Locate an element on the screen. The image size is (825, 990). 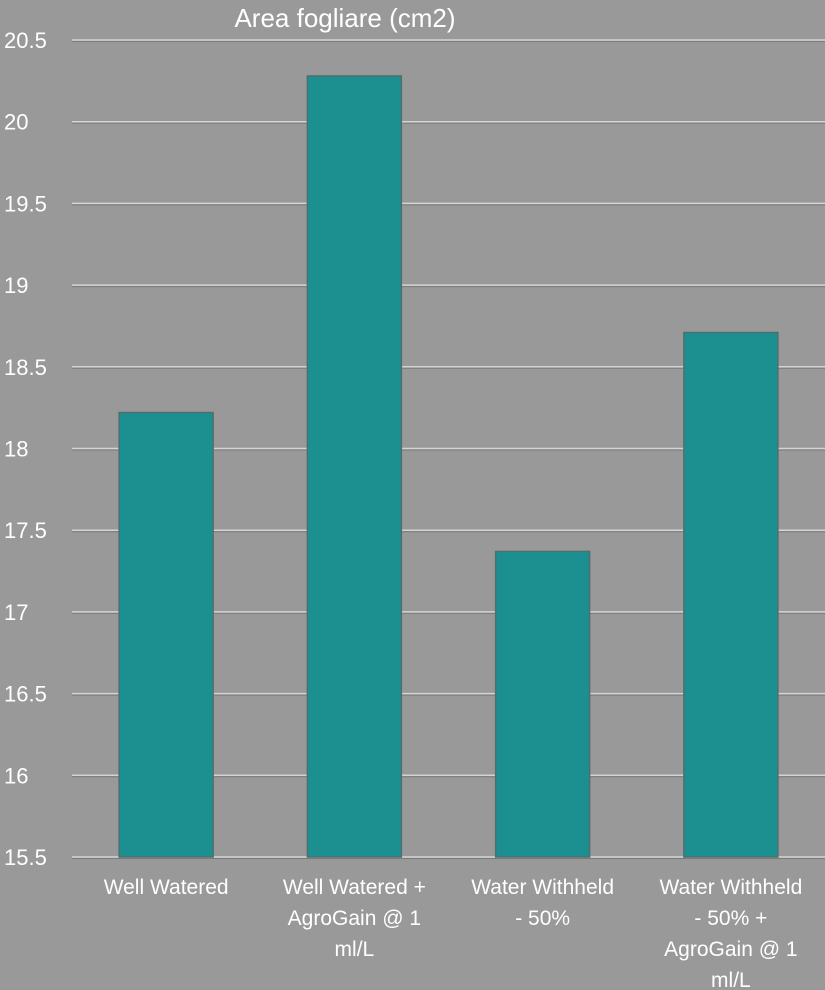
y-tick-label: 17.5 is located at coordinates (25, 530).